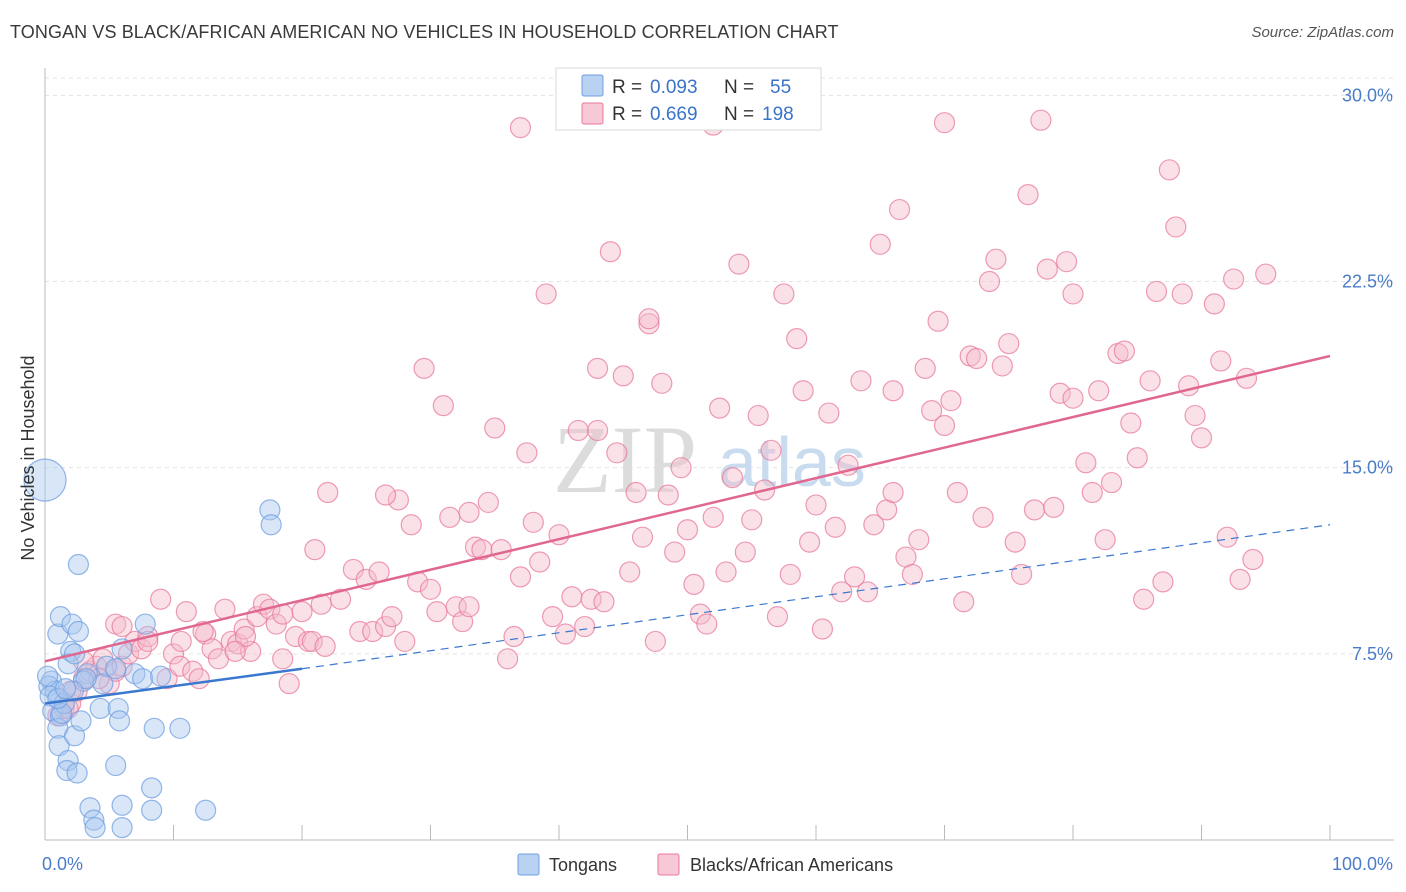  What do you see at coordinates (173, 686) in the screenshot?
I see `tongans-trend-line` at bounding box center [173, 686].